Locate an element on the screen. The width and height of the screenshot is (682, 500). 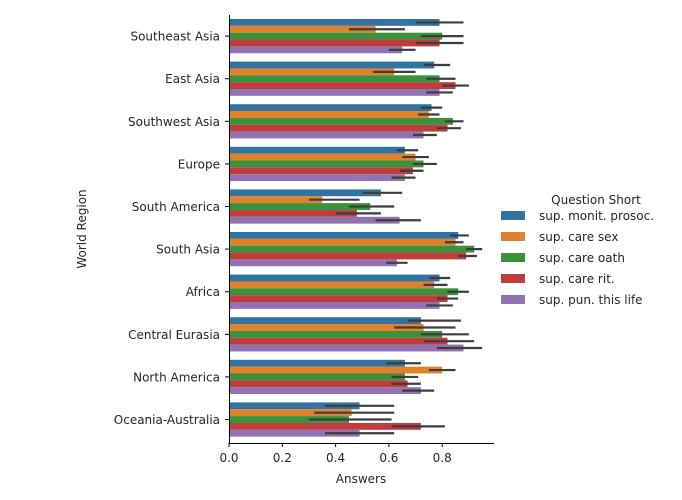
x-tick-label: 0.8 is located at coordinates (442, 458).